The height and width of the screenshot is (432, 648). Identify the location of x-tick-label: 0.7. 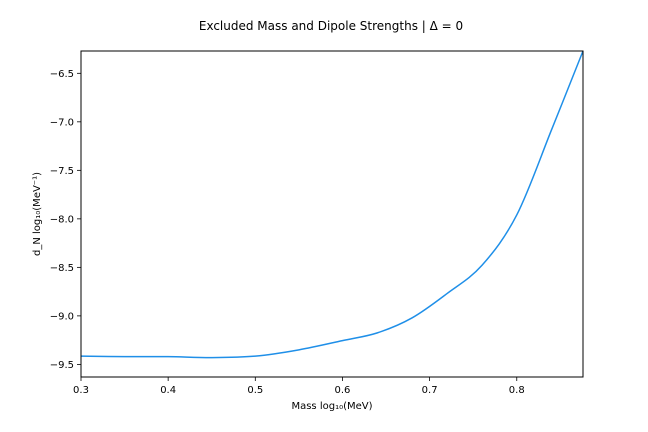
(430, 390).